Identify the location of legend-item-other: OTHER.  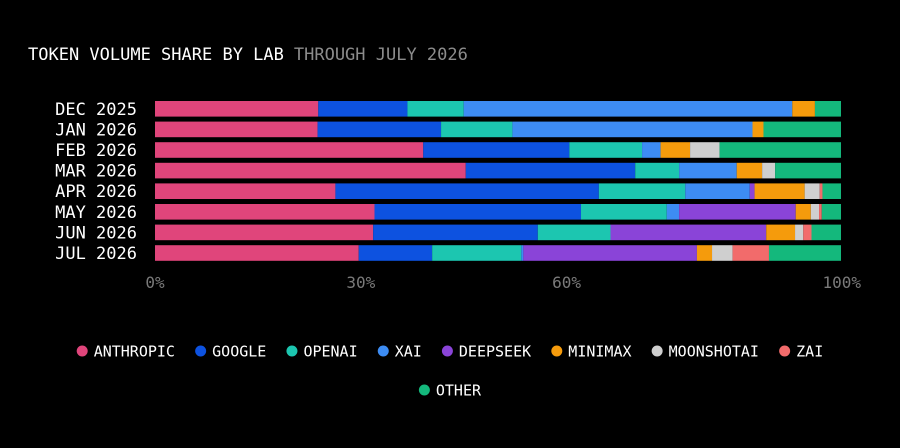
(450, 391).